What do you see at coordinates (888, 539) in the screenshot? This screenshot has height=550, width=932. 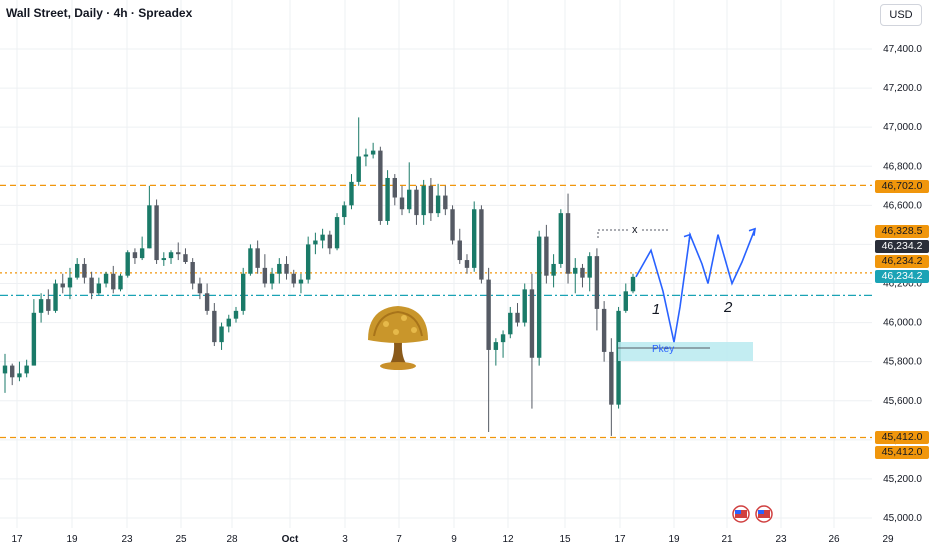 I see `x-tick-label: 29` at bounding box center [888, 539].